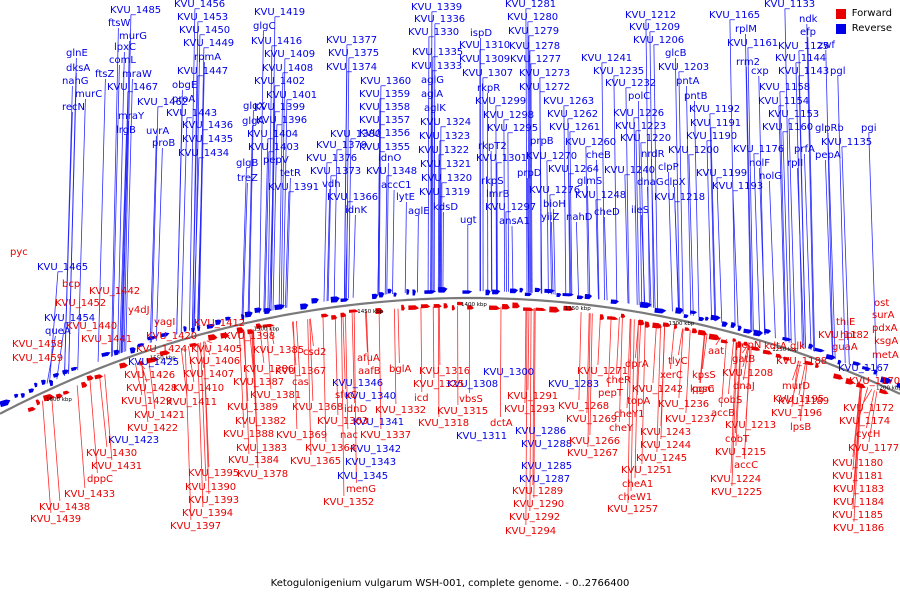 The width and height of the screenshot is (900, 600). I want to click on forward-gene-label: KVU_1294, so click(530, 531).